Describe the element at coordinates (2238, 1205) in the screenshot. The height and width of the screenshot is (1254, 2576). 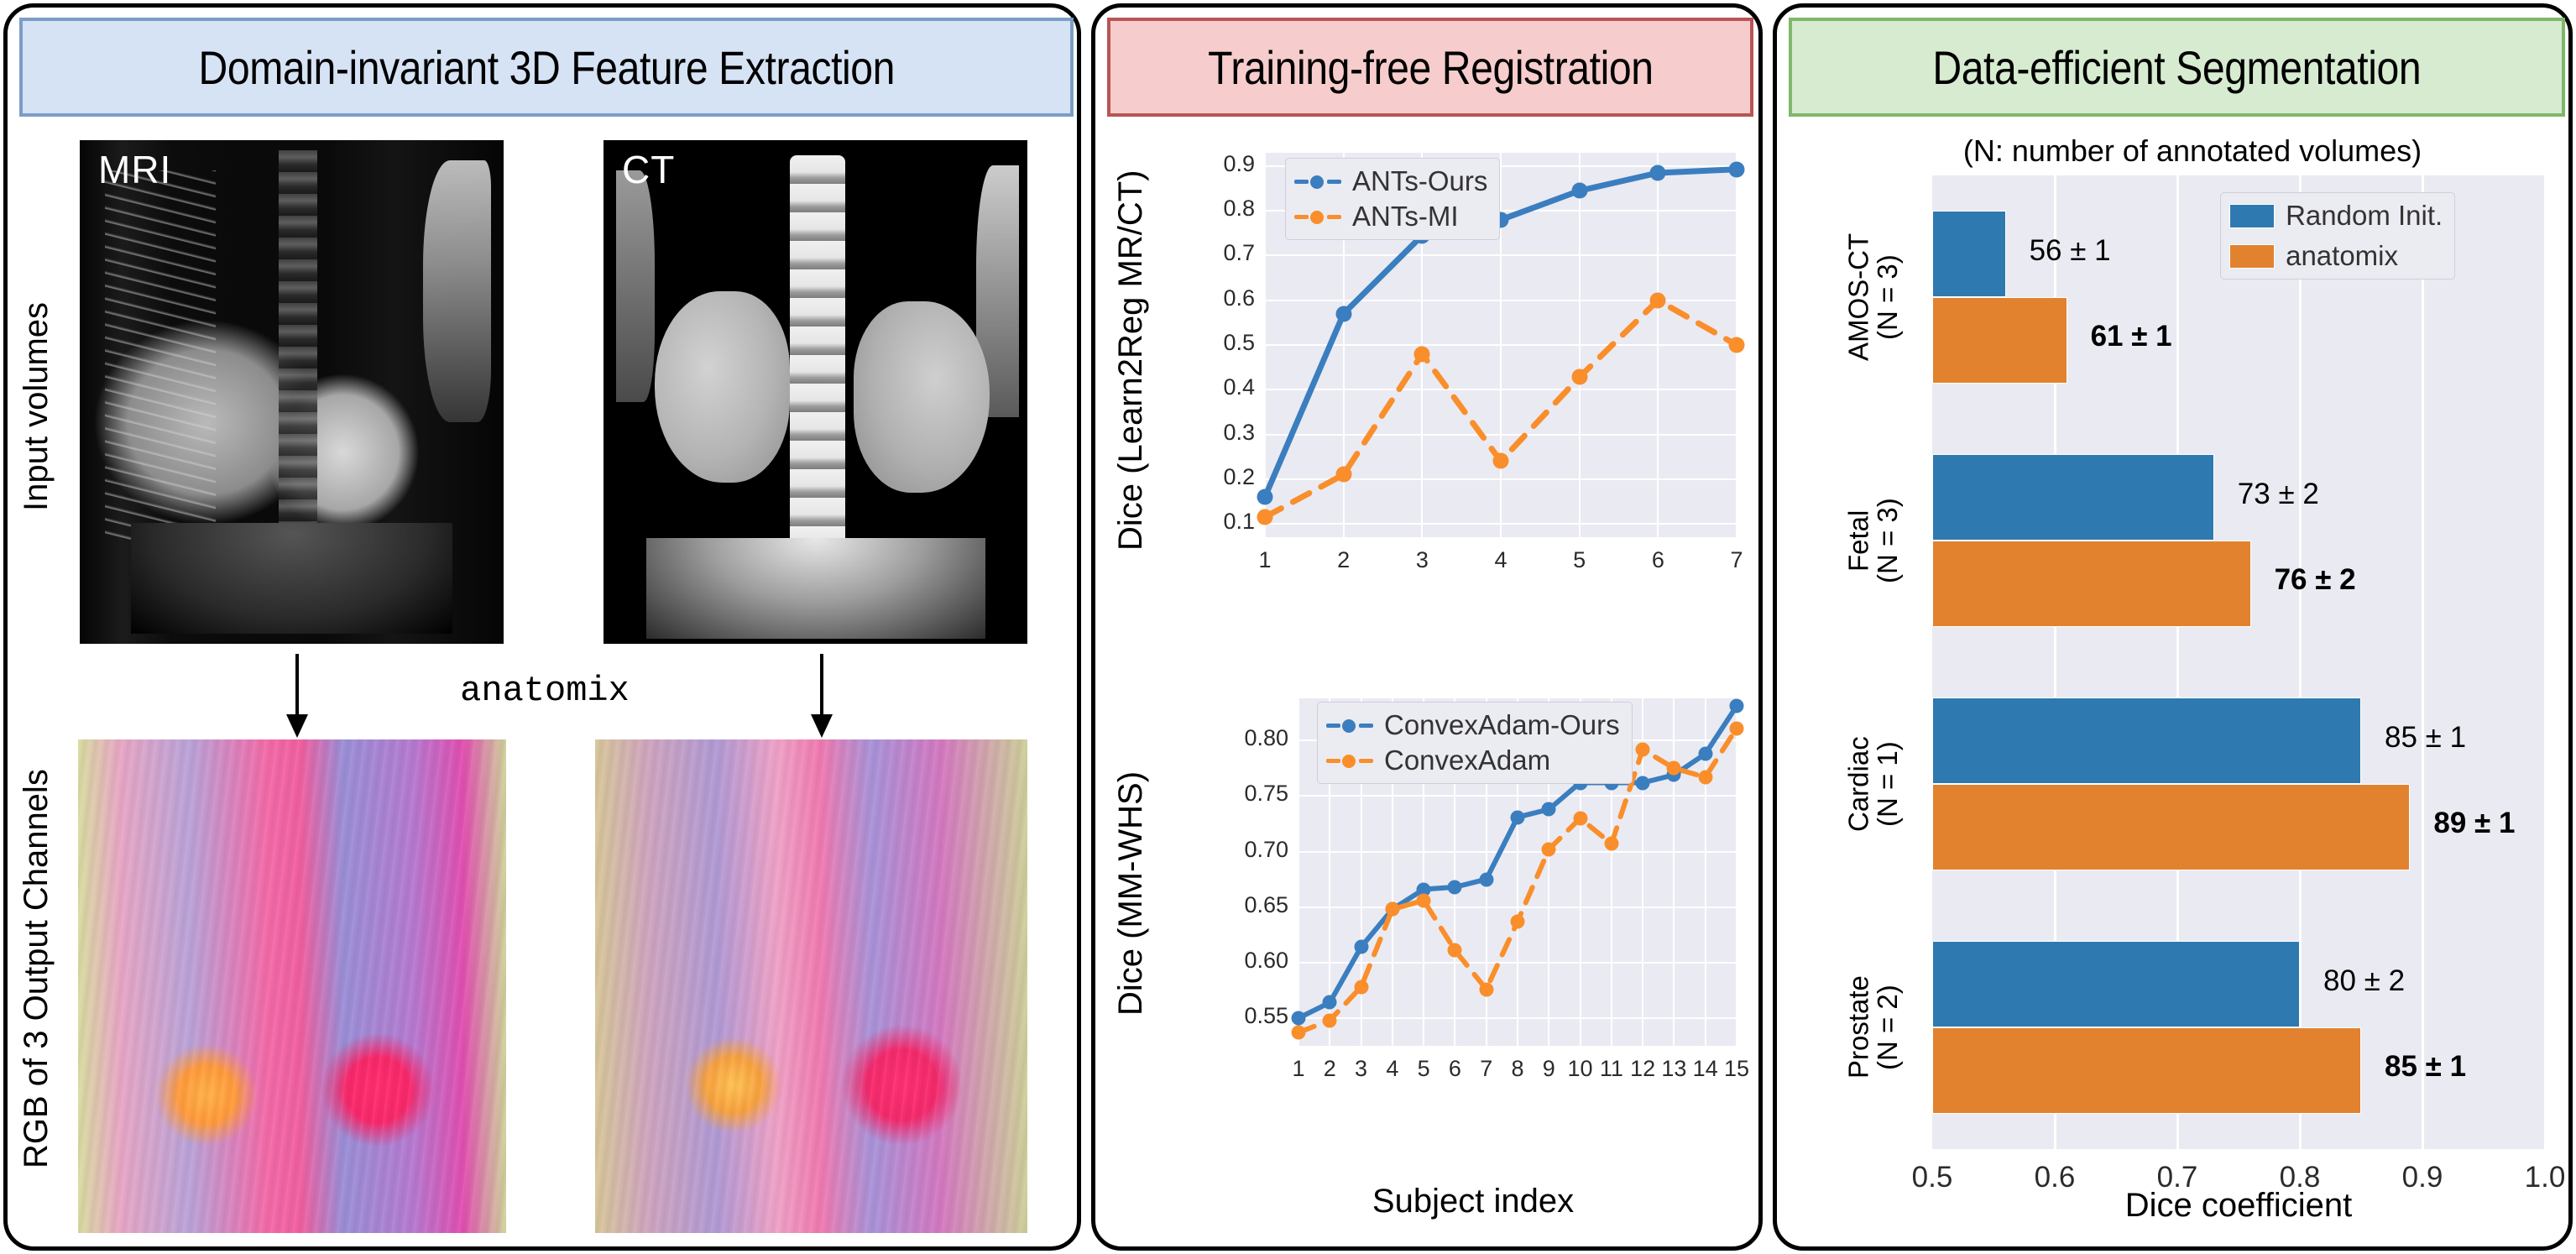
I see `chart-segmentation-xlabel: Dice coefficient` at that location.